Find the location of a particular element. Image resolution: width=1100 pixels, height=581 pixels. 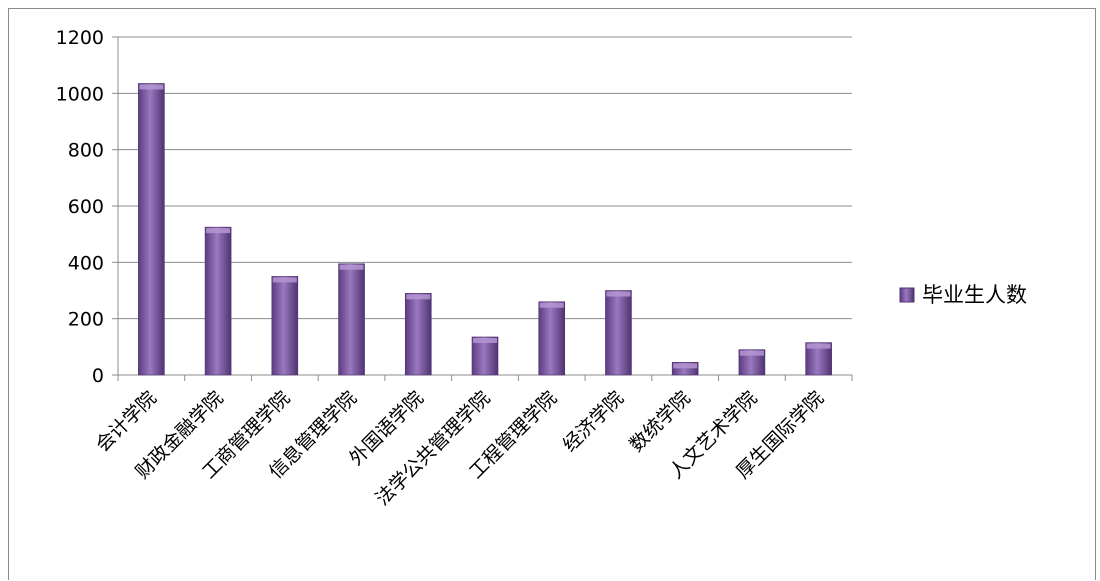

x-category-label: 数统学院 is located at coordinates (659, 421).